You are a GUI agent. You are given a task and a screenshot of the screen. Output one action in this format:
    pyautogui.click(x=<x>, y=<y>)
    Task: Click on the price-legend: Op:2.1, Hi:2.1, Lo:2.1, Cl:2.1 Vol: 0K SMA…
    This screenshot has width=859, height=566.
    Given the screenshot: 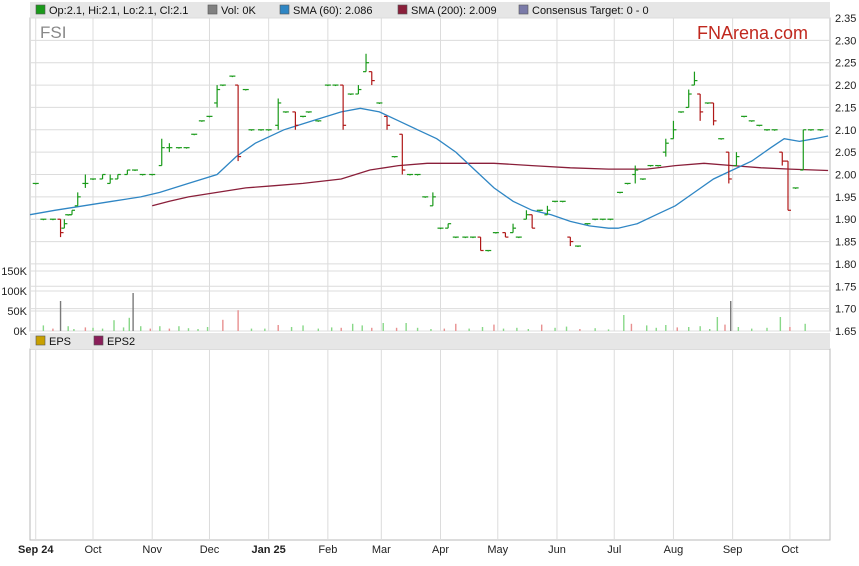 What is the action you would take?
    pyautogui.click(x=342, y=10)
    